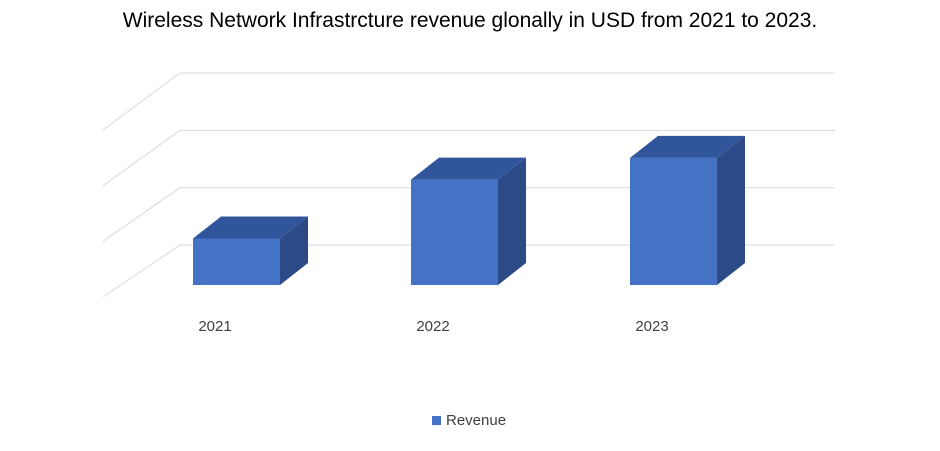 This screenshot has height=451, width=940. What do you see at coordinates (476, 420) in the screenshot?
I see `legend-label: Revenue` at bounding box center [476, 420].